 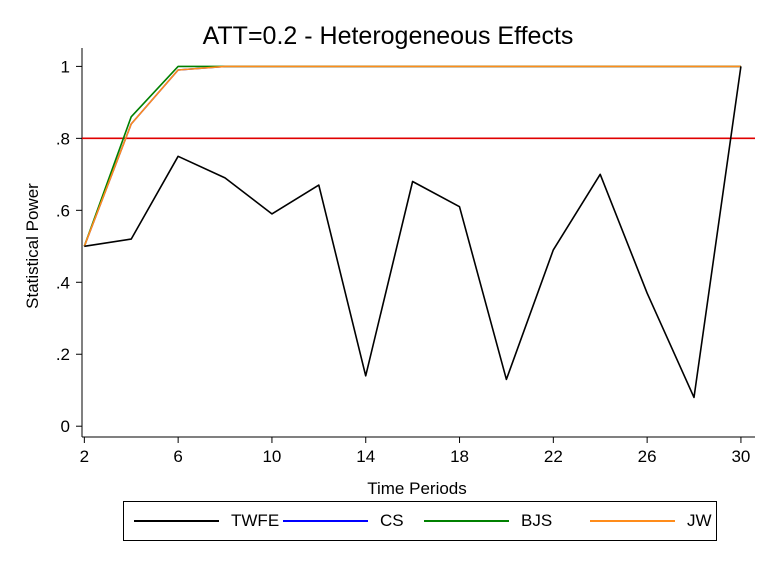 I want to click on legend-label-cs: CS, so click(x=392, y=520).